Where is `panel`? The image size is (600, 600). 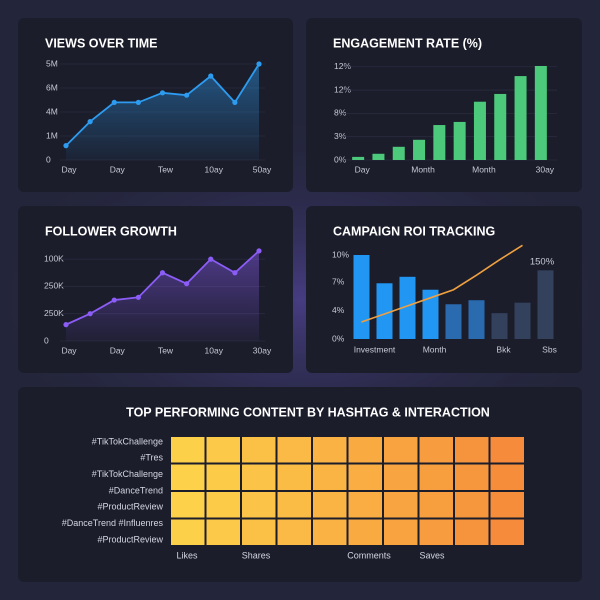 panel is located at coordinates (444, 105).